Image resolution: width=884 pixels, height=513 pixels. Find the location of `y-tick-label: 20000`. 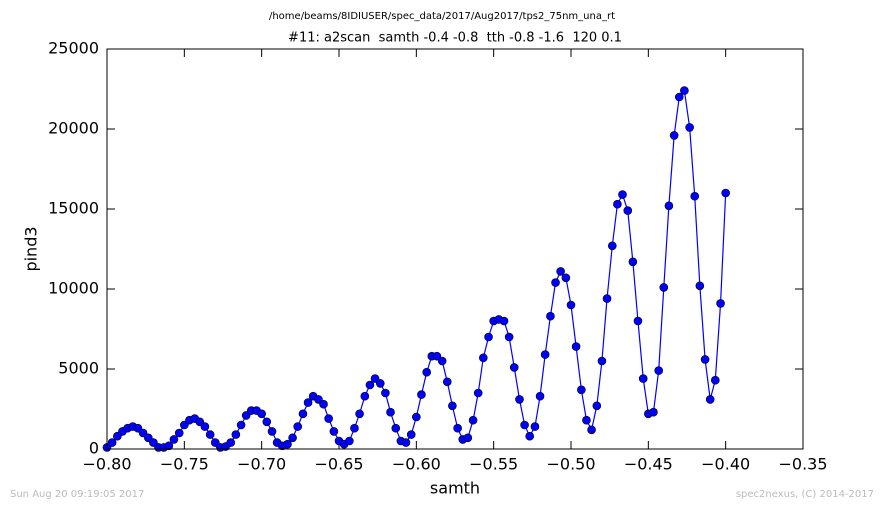

y-tick-label: 20000 is located at coordinates (73, 128).